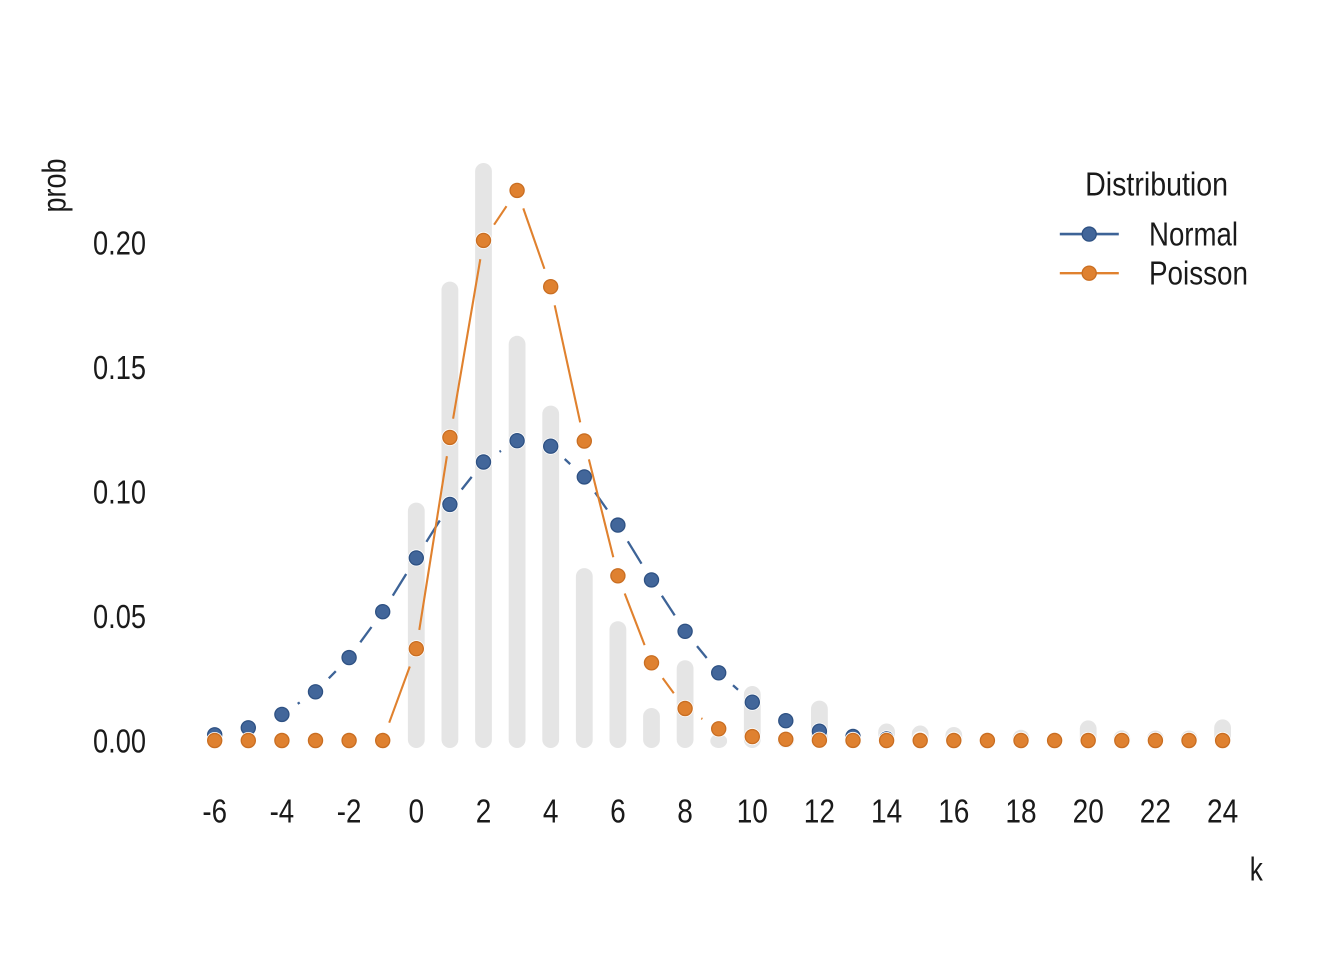 Image resolution: width=1344 pixels, height=960 pixels. I want to click on svg-text: -4, so click(282, 811).